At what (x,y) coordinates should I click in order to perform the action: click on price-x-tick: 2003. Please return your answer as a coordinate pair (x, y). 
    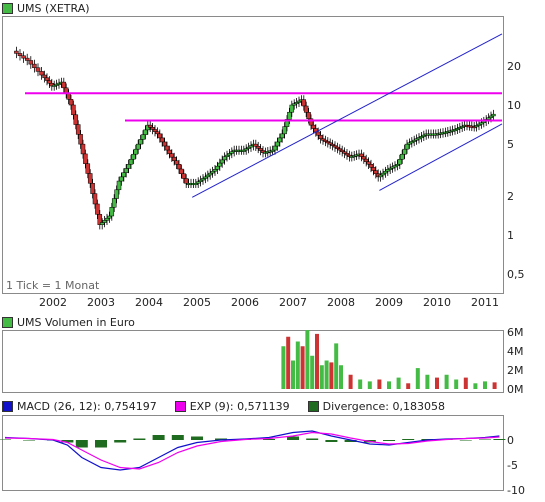
    Looking at the image, I should click on (101, 302).